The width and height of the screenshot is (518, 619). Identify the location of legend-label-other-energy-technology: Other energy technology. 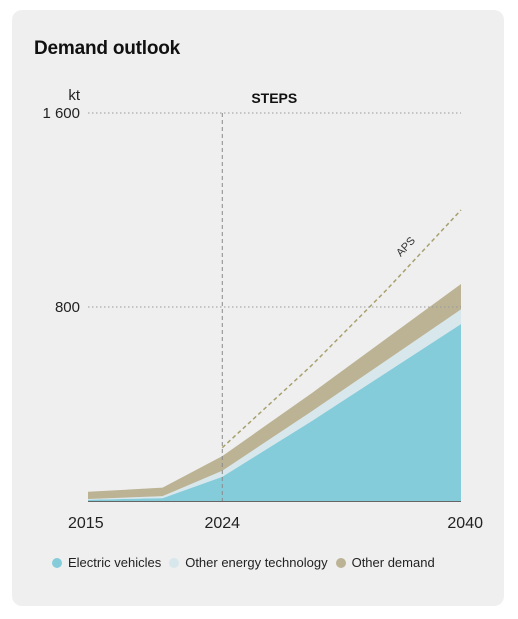
(256, 562).